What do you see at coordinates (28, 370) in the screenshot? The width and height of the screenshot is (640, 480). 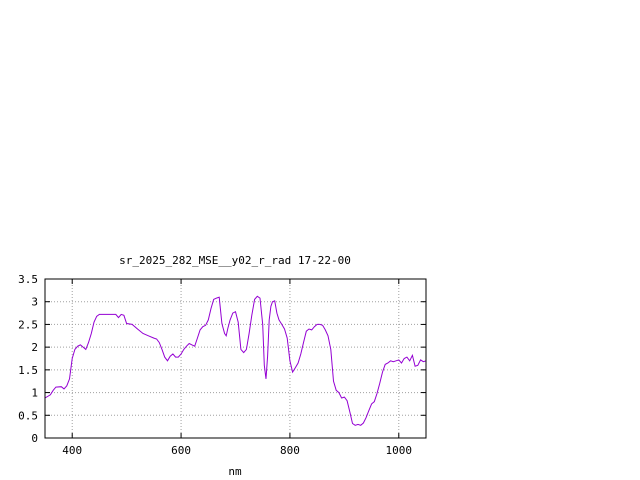 I see `y-tick-label: 1.5` at bounding box center [28, 370].